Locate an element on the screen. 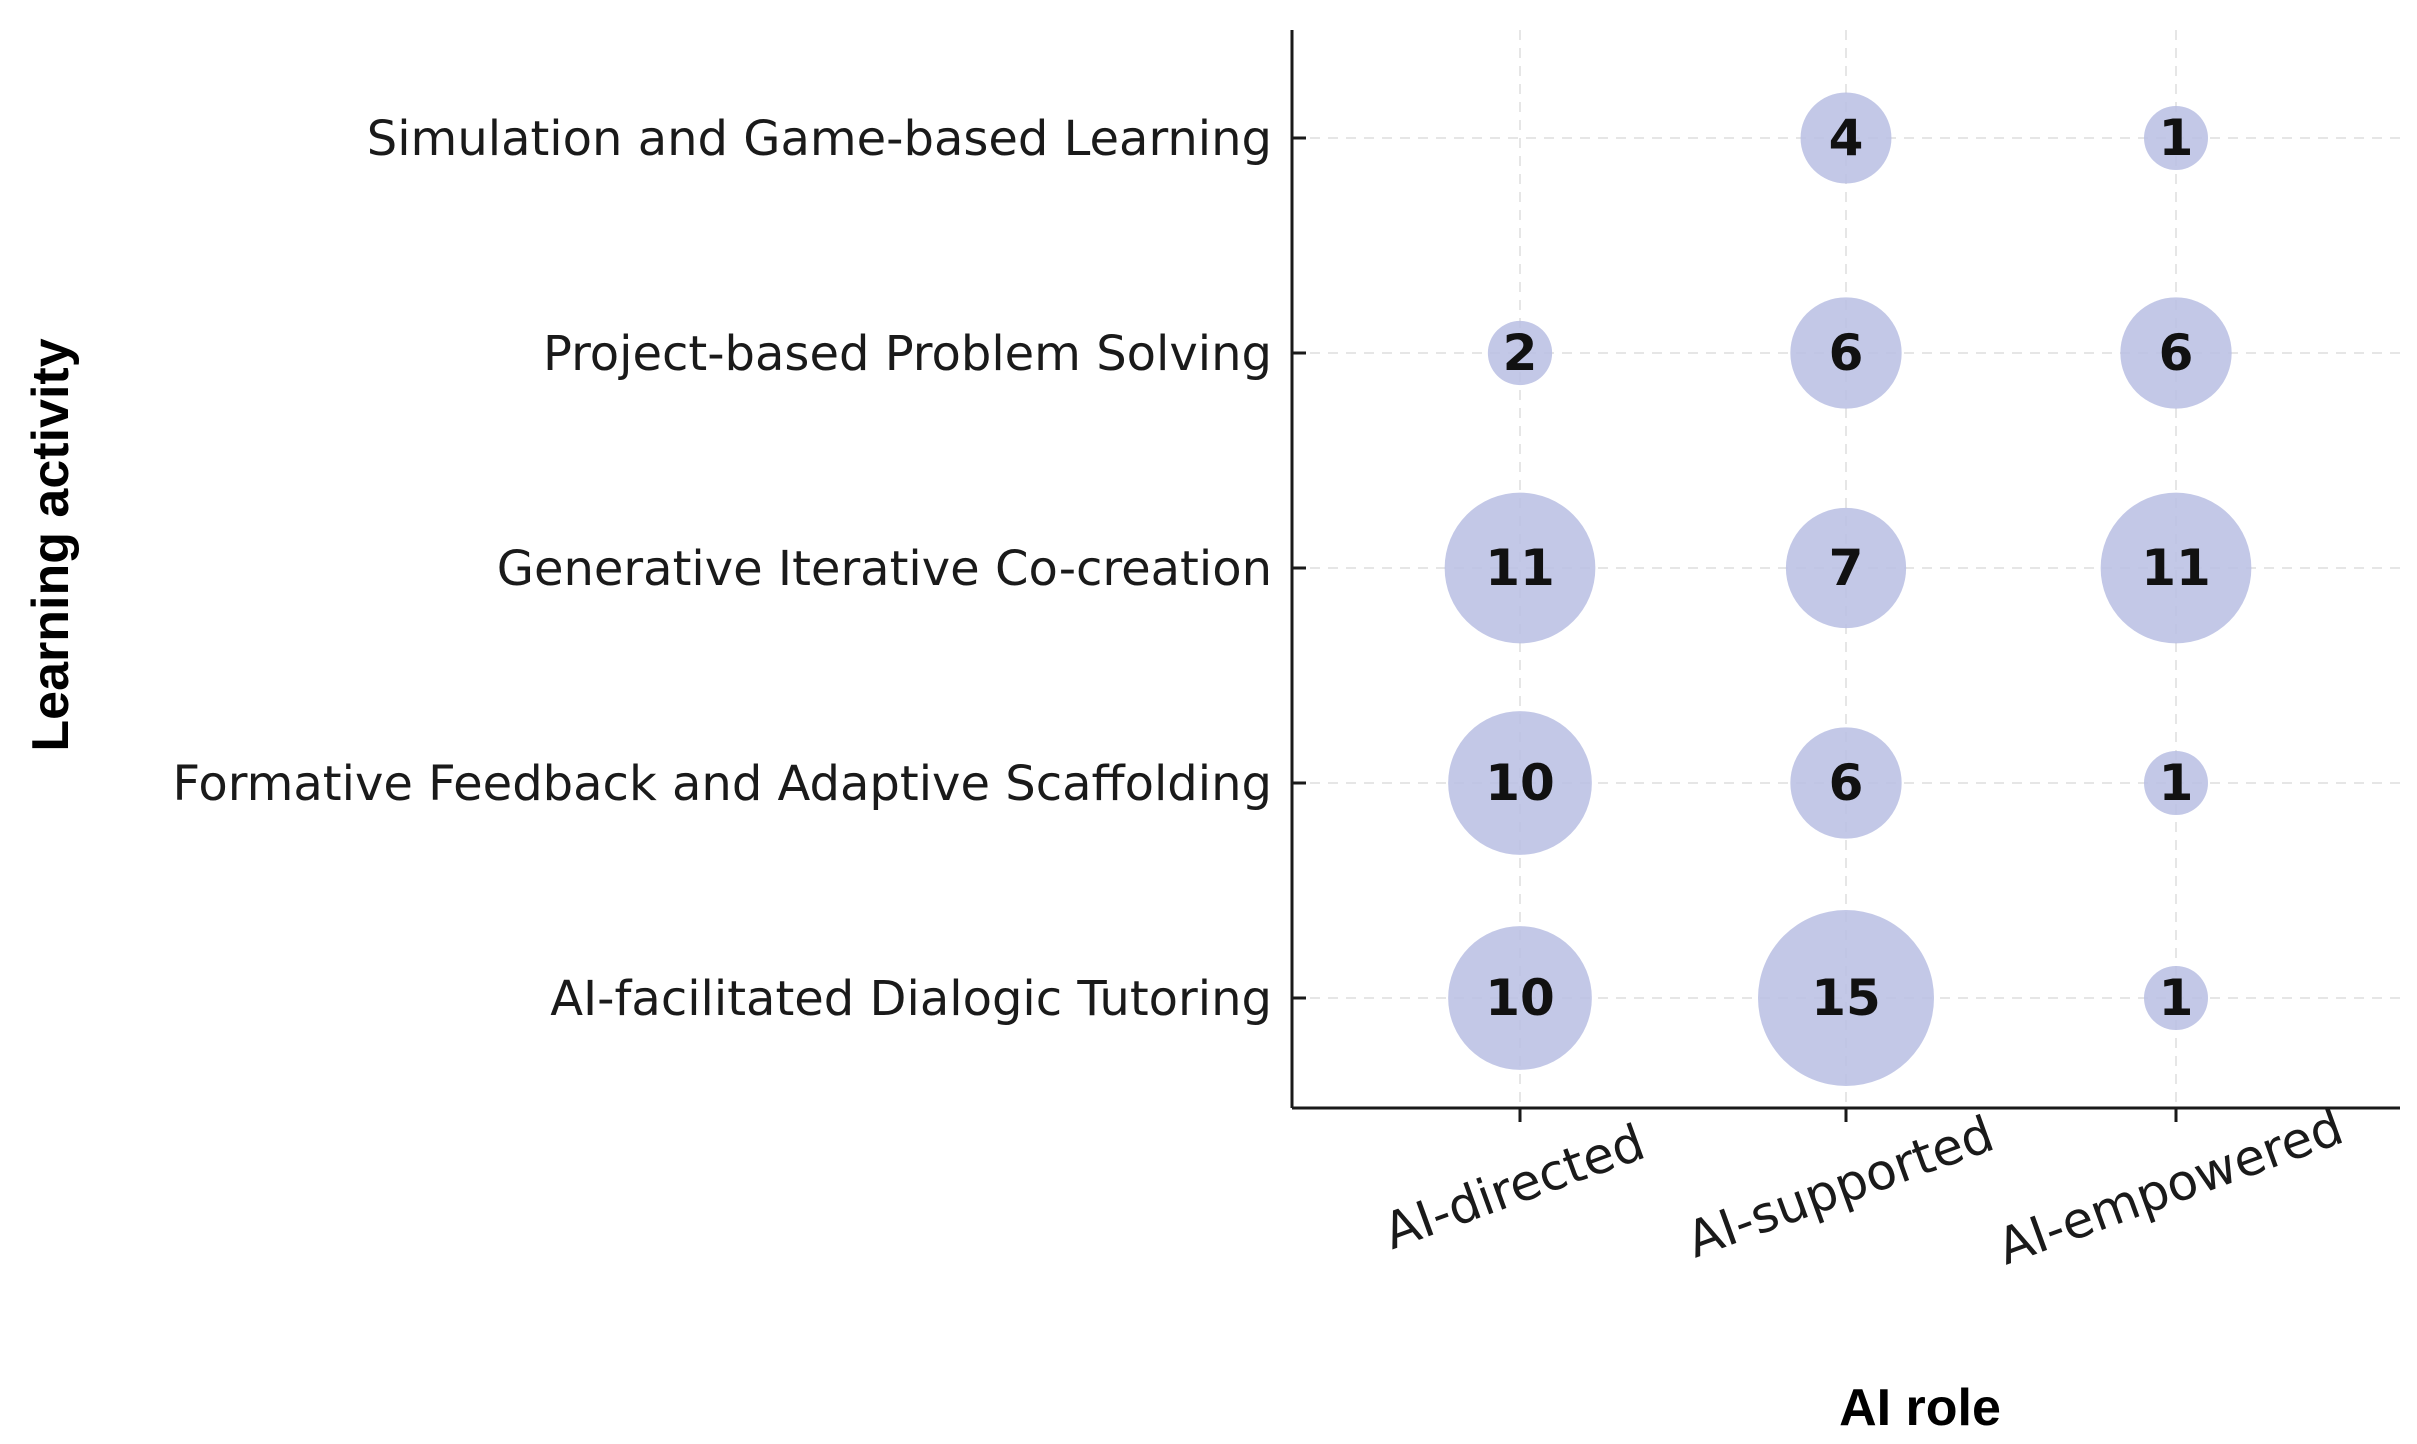 The width and height of the screenshot is (2417, 1444). x-axis-title: AI role is located at coordinates (1920, 1408).